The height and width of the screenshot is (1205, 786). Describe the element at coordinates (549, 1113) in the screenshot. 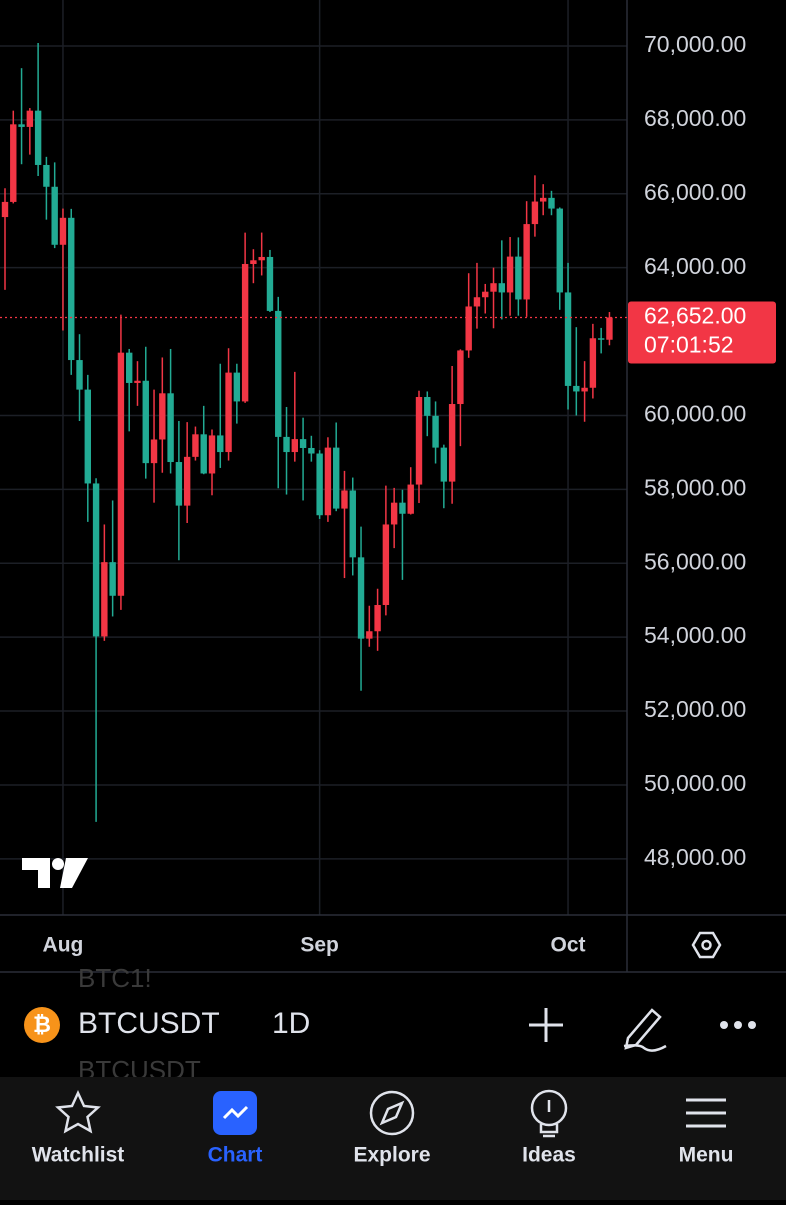

I see `nav-icon-ideas` at that location.